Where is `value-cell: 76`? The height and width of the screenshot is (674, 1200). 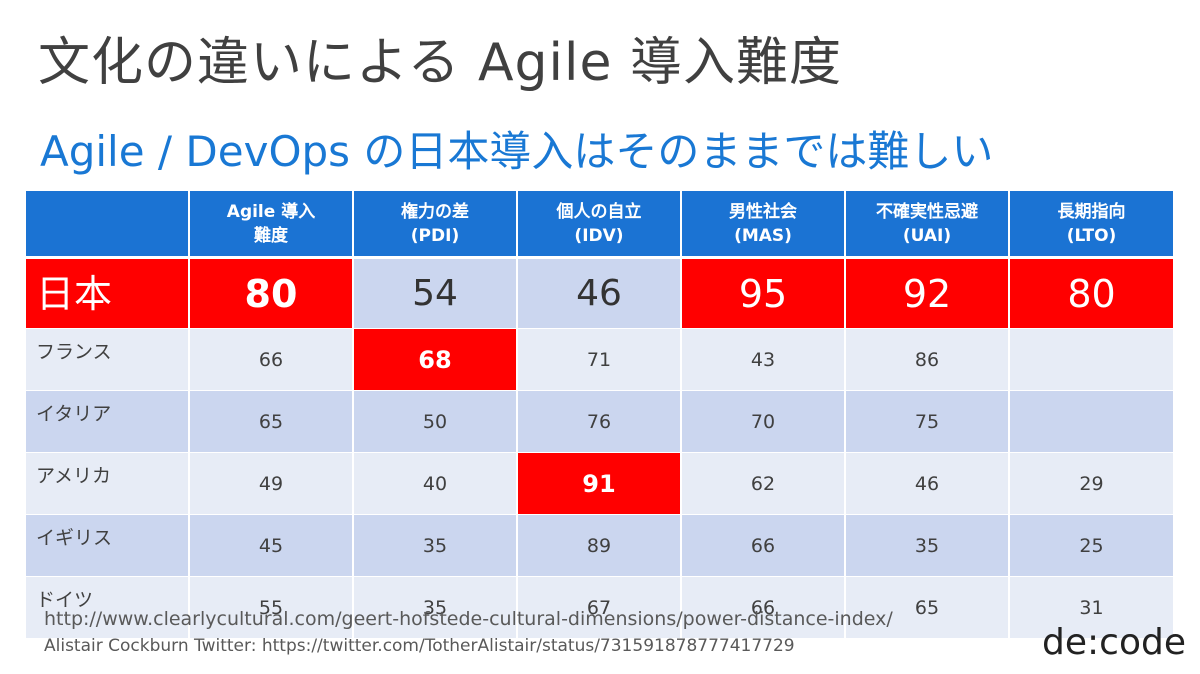
value-cell: 76 is located at coordinates (599, 421).